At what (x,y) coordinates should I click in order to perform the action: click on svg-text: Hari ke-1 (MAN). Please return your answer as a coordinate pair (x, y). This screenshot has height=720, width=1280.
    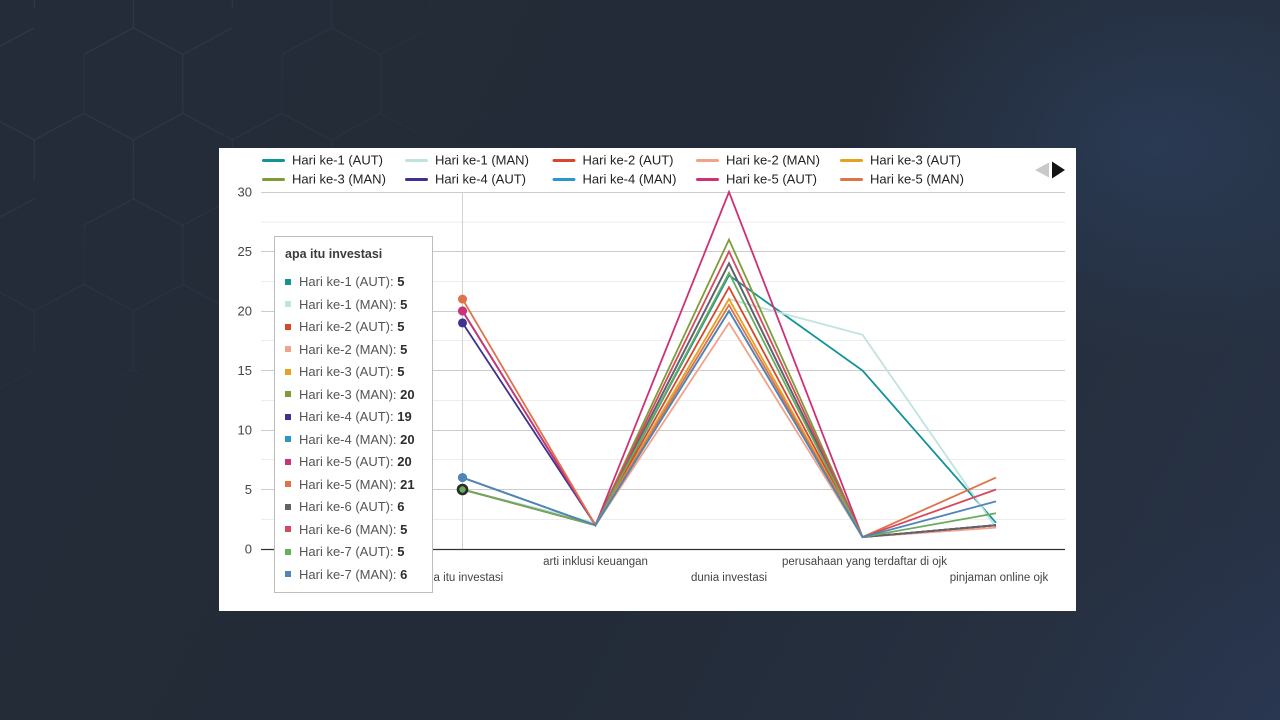
    Looking at the image, I should click on (482, 160).